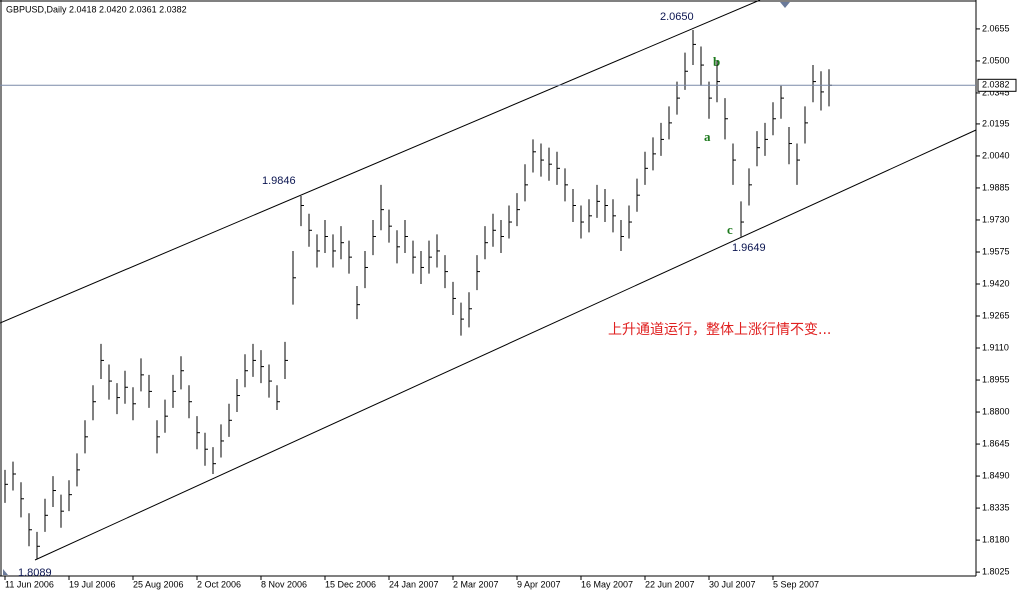  Describe the element at coordinates (996, 411) in the screenshot. I see `y-tick-label: 1.8800` at that location.